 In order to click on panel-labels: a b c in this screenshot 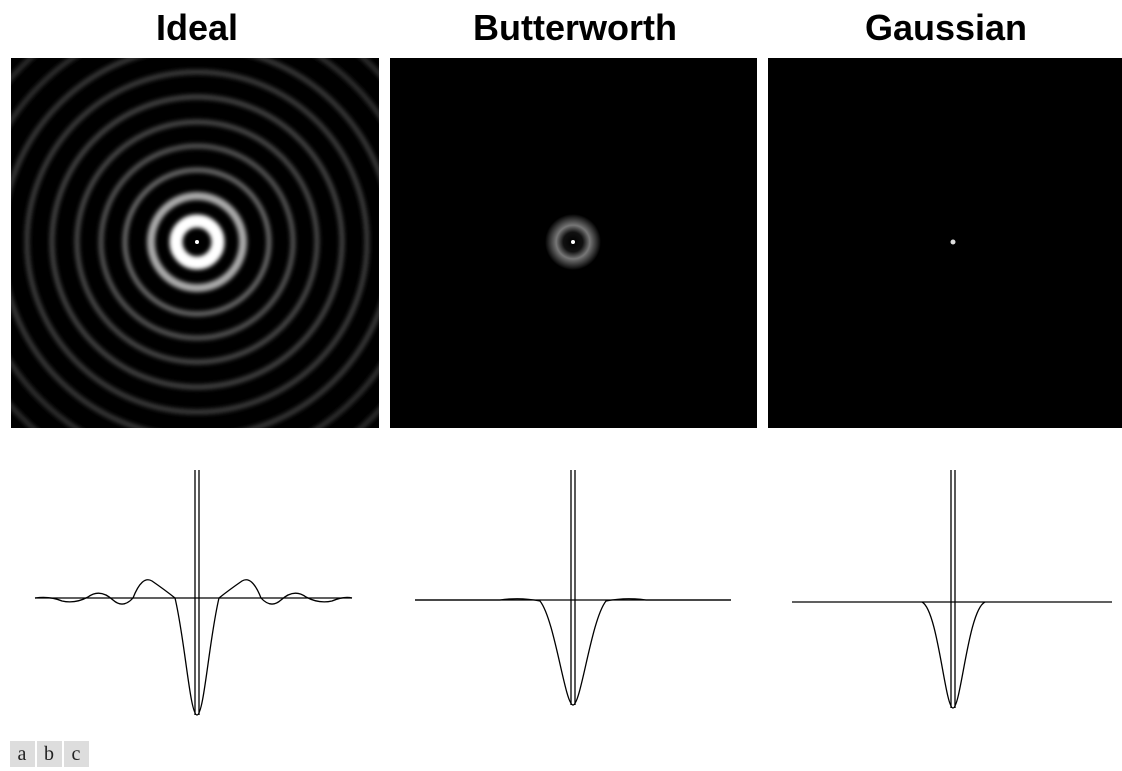, I will do `click(49, 754)`.